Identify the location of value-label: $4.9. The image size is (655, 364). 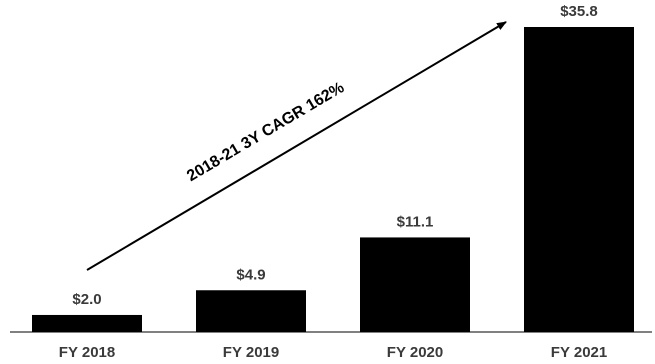
(250, 274).